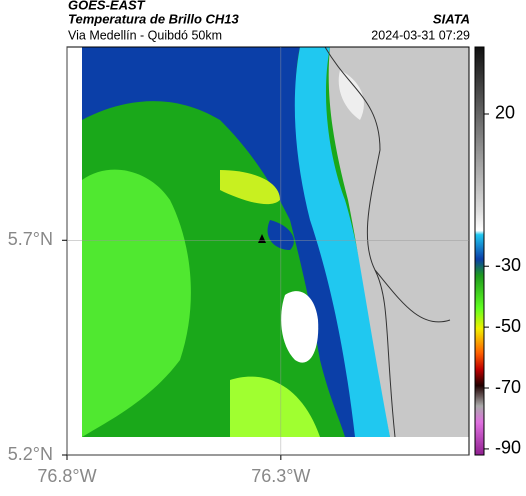  Describe the element at coordinates (508, 448) in the screenshot. I see `colorbar-tick-label: -90` at that location.